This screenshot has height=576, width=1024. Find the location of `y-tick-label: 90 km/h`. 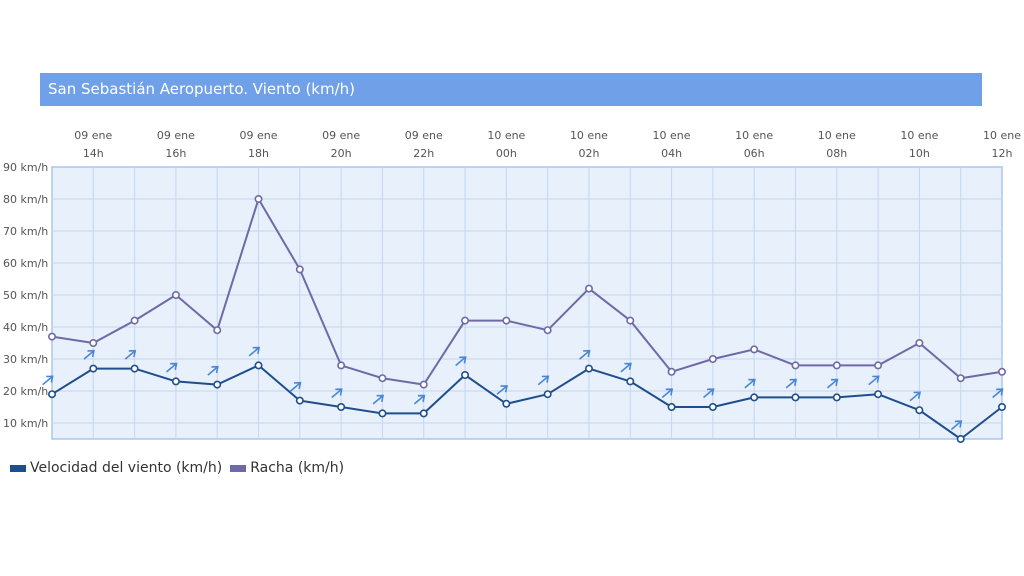

y-tick-label: 90 km/h is located at coordinates (25, 167).